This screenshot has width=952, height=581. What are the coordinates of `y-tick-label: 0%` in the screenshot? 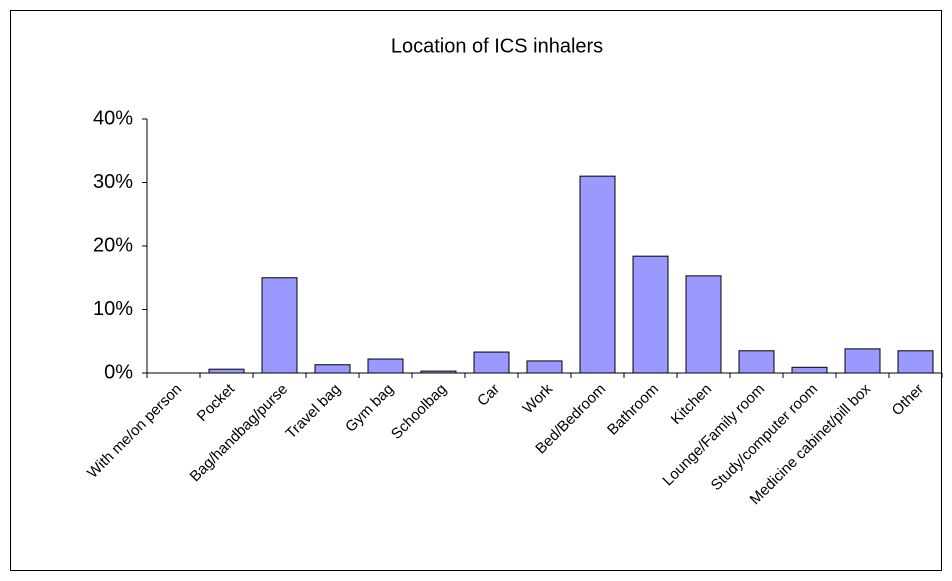 It's located at (118, 372).